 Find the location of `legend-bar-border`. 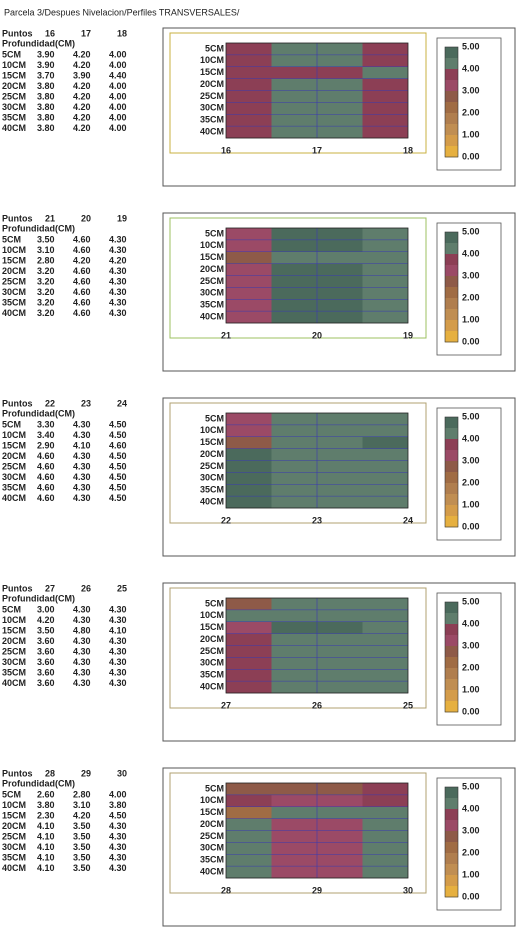

legend-bar-border is located at coordinates (451, 842).